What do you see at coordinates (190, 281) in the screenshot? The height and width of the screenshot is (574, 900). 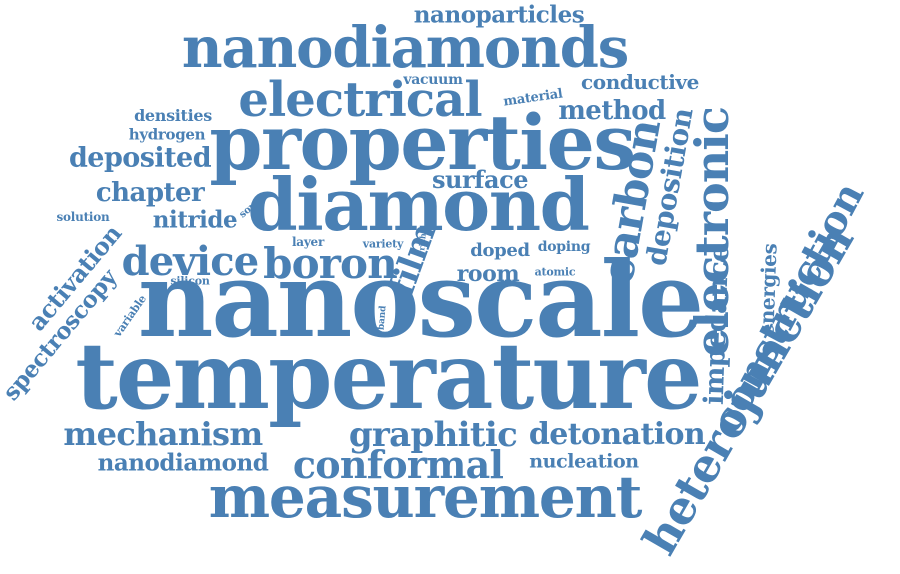 I see `word-silicon: silicon` at bounding box center [190, 281].